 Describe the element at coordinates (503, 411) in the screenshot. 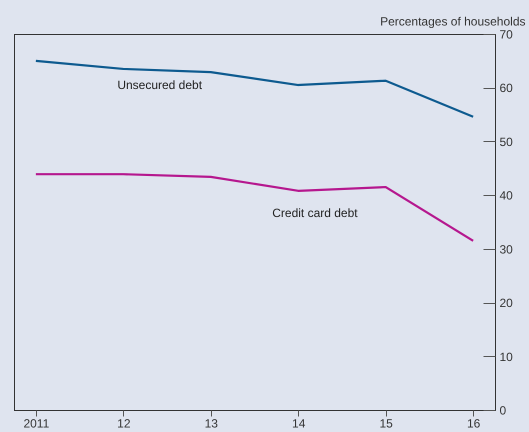

I see `y-tick-label: 0` at that location.